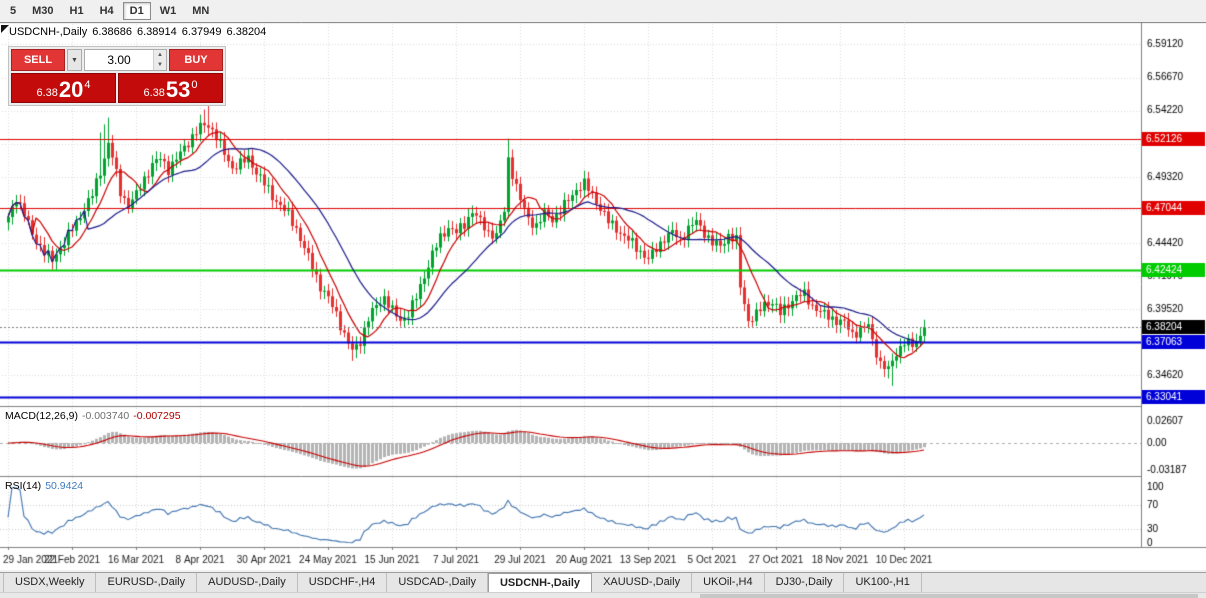 The width and height of the screenshot is (1206, 598). What do you see at coordinates (642, 582) in the screenshot?
I see `tab-xauusd-daily: XAUUSD-,Daily` at bounding box center [642, 582].